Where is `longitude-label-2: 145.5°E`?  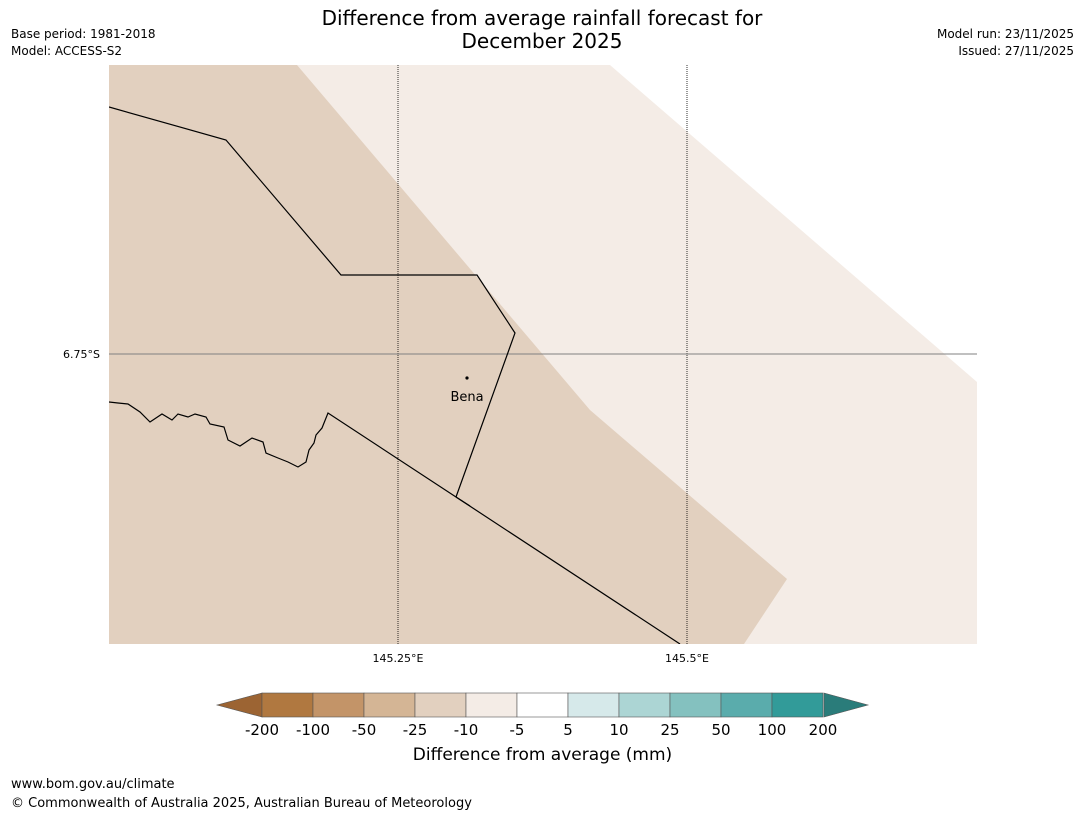
longitude-label-2: 145.5°E is located at coordinates (687, 658).